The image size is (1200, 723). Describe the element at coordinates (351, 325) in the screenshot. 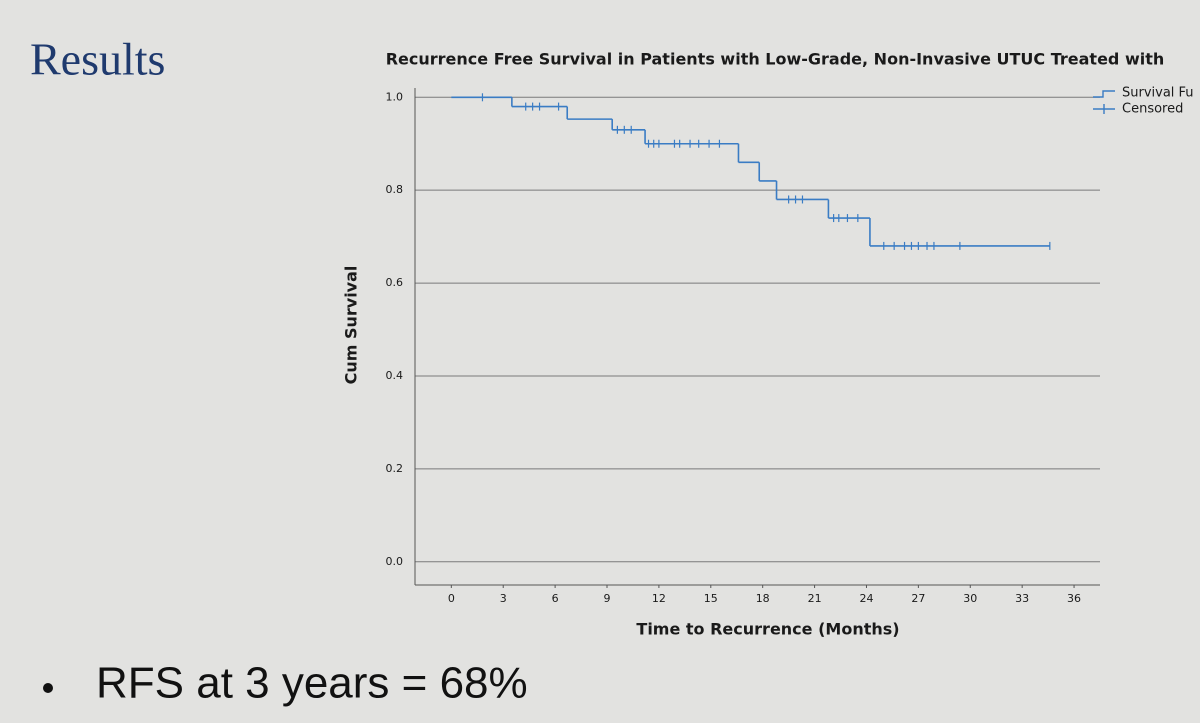

I see `y-axis-label: Cum Survival` at that location.